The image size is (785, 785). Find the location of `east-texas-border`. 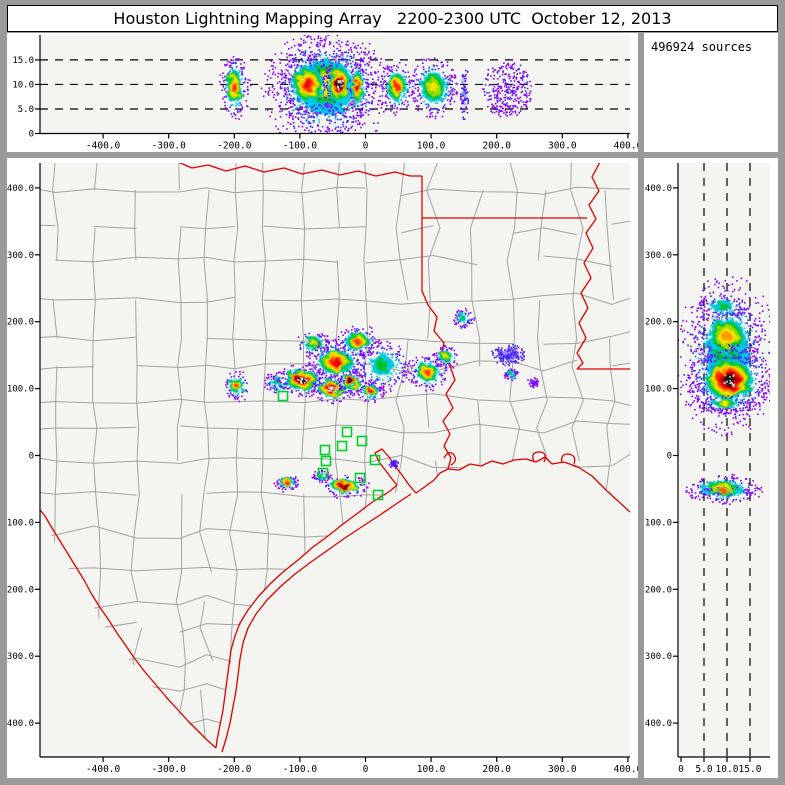

east-texas-border is located at coordinates (438, 323).